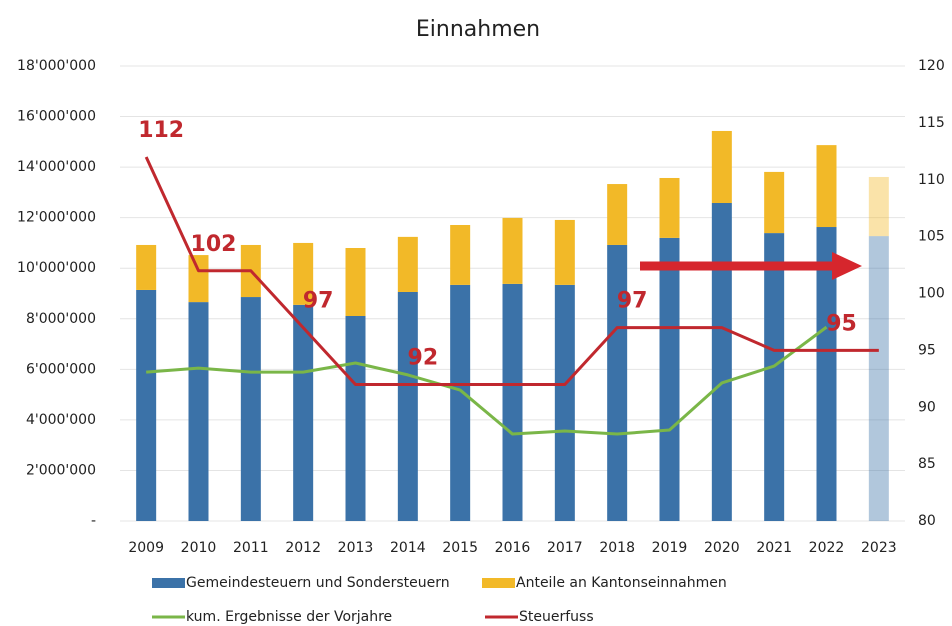  Describe the element at coordinates (214, 244) in the screenshot. I see `data-label: 102` at that location.